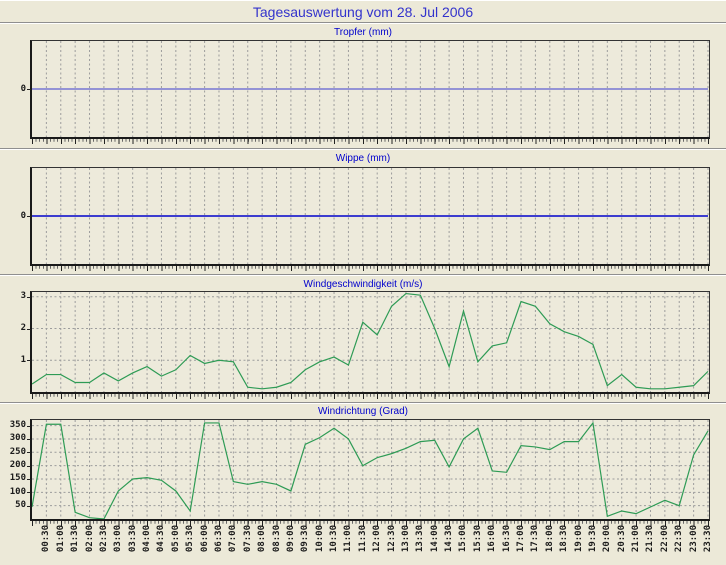 Image resolution: width=726 pixels, height=565 pixels. I want to click on x-tick-label: 02:30, so click(103, 539).